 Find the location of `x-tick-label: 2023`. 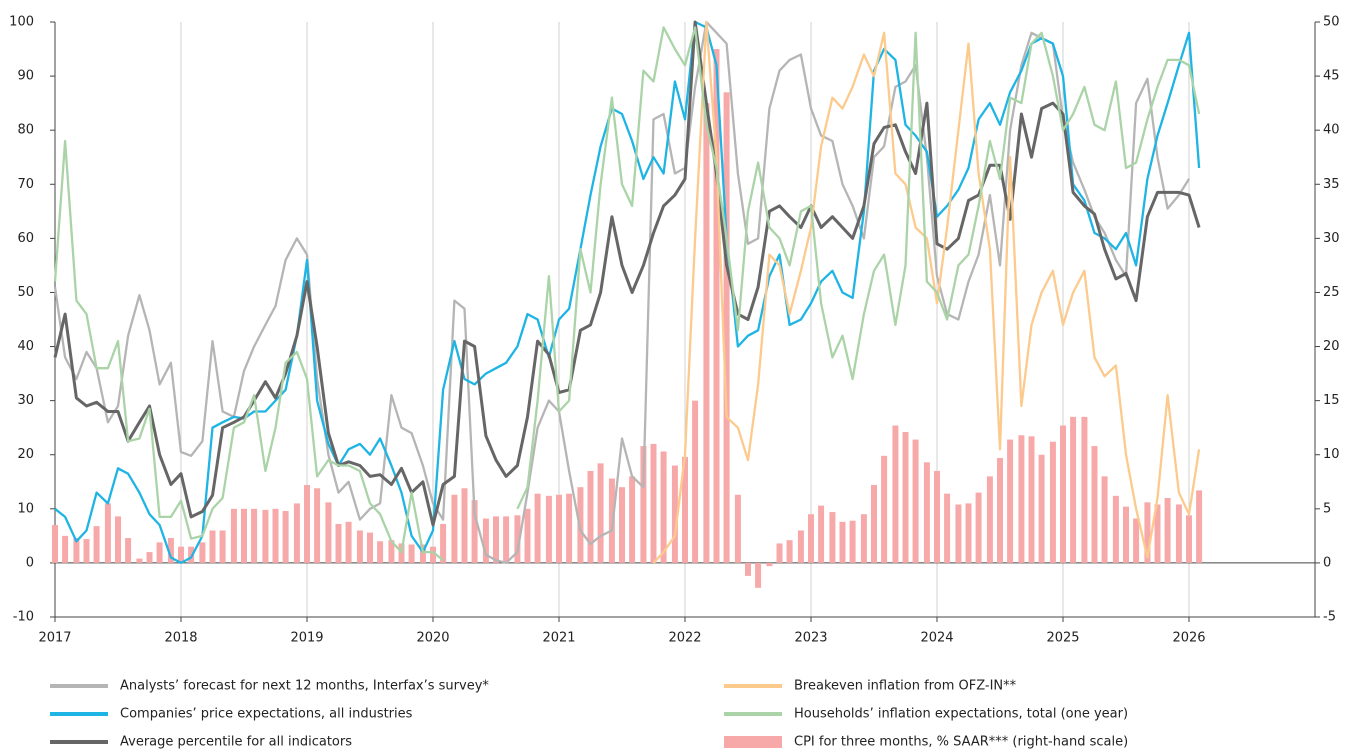

x-tick-label: 2023 is located at coordinates (810, 638).